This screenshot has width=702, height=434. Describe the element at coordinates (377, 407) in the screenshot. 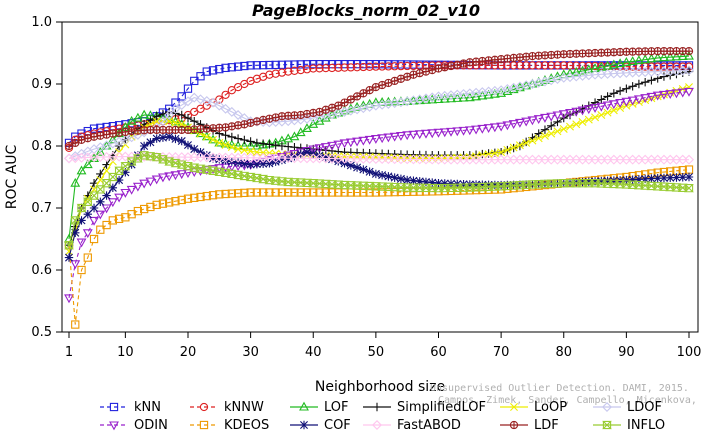

I see `legend-marker-simplifiedlof` at that location.